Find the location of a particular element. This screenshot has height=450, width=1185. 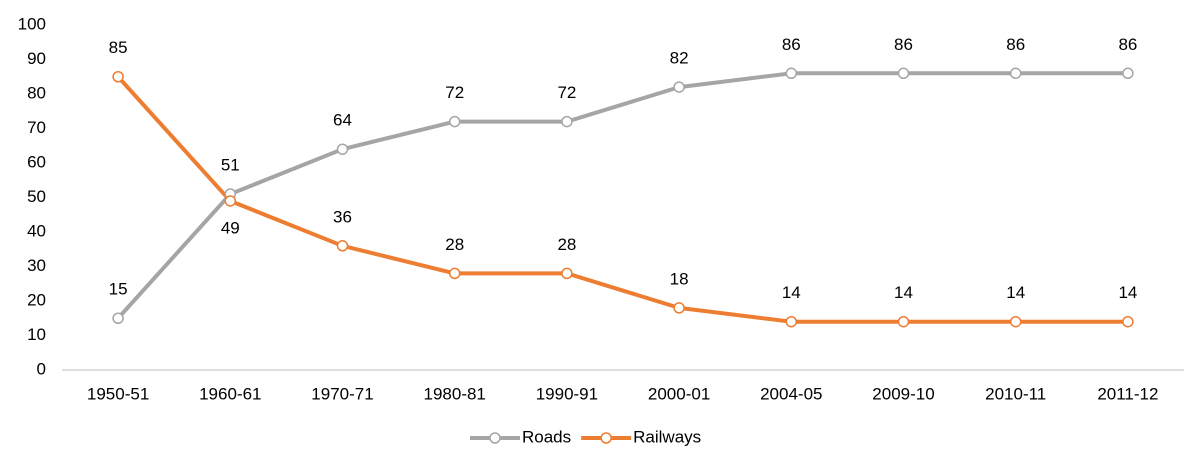

y-tick-label: 70 is located at coordinates (36, 127).